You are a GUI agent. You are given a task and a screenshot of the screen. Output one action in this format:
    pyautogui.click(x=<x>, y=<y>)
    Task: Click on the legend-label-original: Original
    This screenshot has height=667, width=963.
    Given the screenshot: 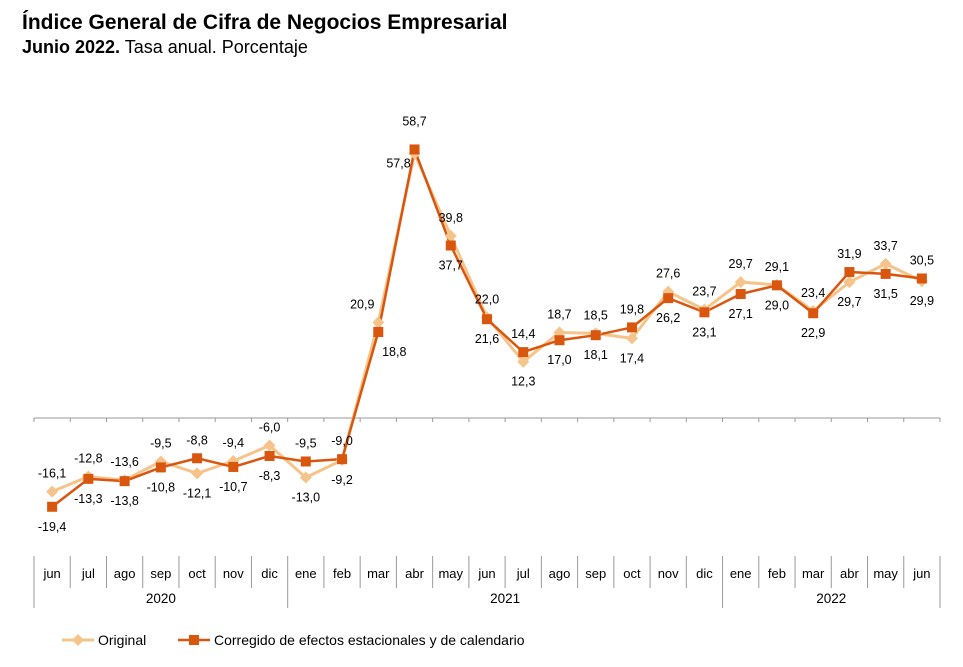 What is the action you would take?
    pyautogui.click(x=122, y=640)
    